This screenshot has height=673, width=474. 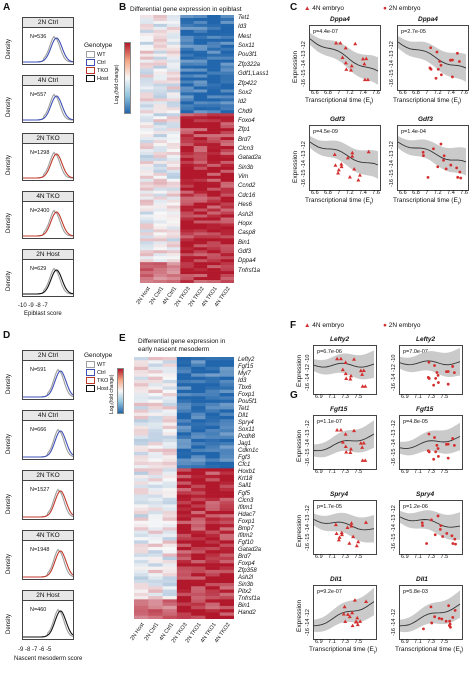 I want to click on scatter-plot: p=7.0e-07, so click(x=431, y=370).